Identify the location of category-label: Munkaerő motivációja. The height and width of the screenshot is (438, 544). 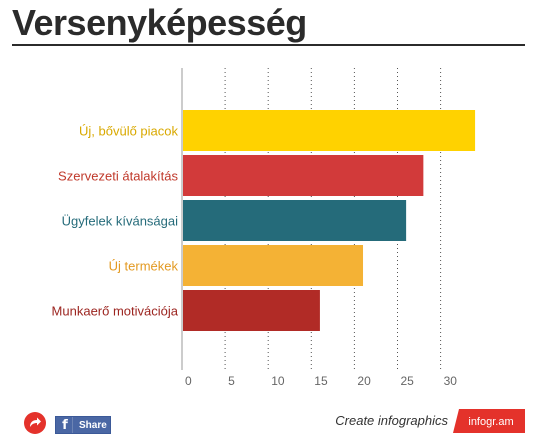
(115, 311).